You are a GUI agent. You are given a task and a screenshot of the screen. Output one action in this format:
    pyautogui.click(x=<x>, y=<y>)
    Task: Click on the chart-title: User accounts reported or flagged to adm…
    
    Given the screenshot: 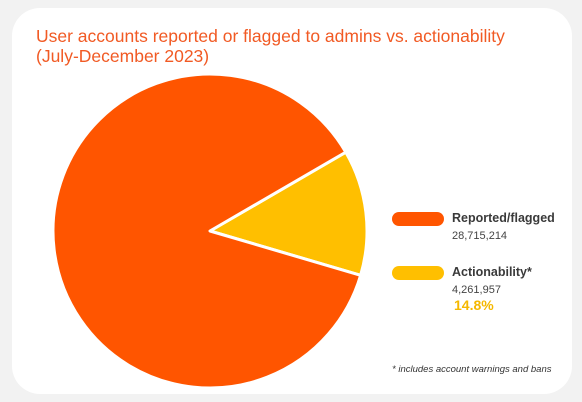 What is the action you would take?
    pyautogui.click(x=270, y=46)
    